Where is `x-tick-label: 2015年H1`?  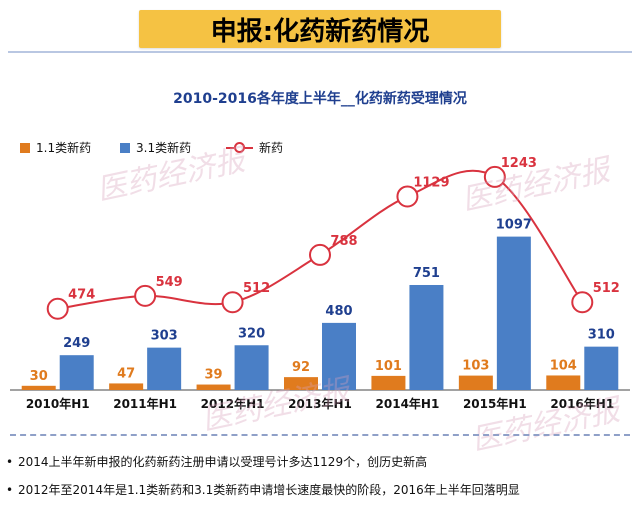 x-tick-label: 2015年H1 is located at coordinates (495, 403).